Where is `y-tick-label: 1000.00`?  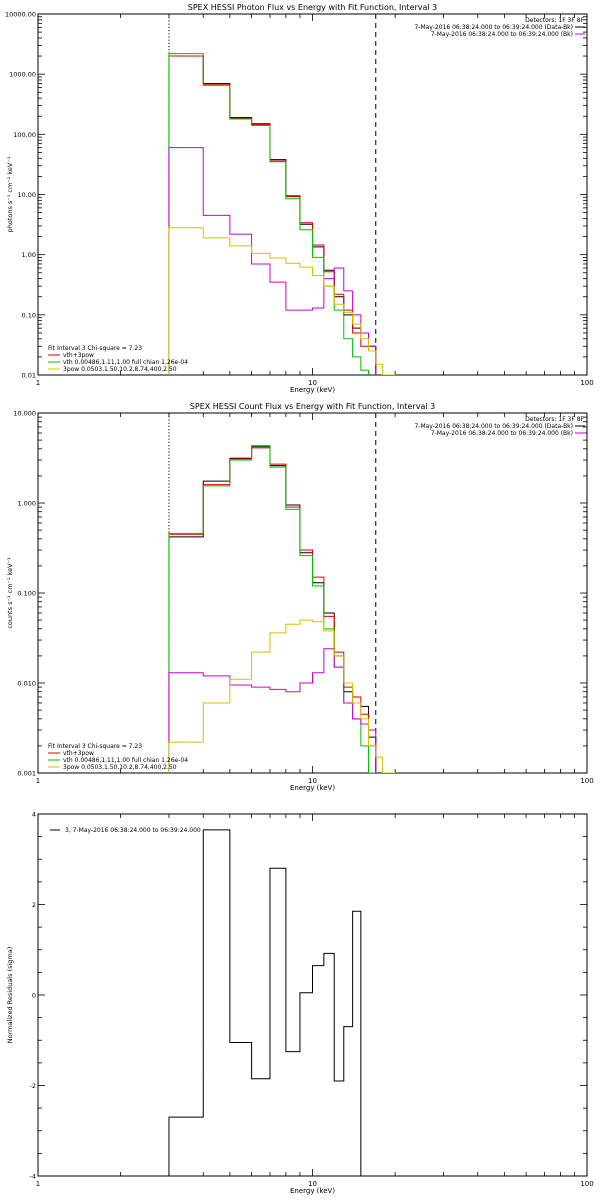
y-tick-label: 1000.00 is located at coordinates (22, 75).